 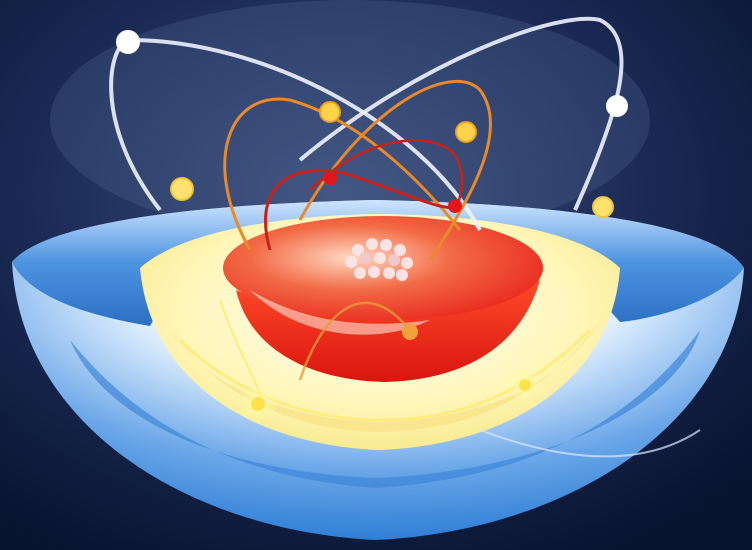 What do you see at coordinates (354, 341) in the screenshot?
I see `orange-orbit-through-core` at bounding box center [354, 341].